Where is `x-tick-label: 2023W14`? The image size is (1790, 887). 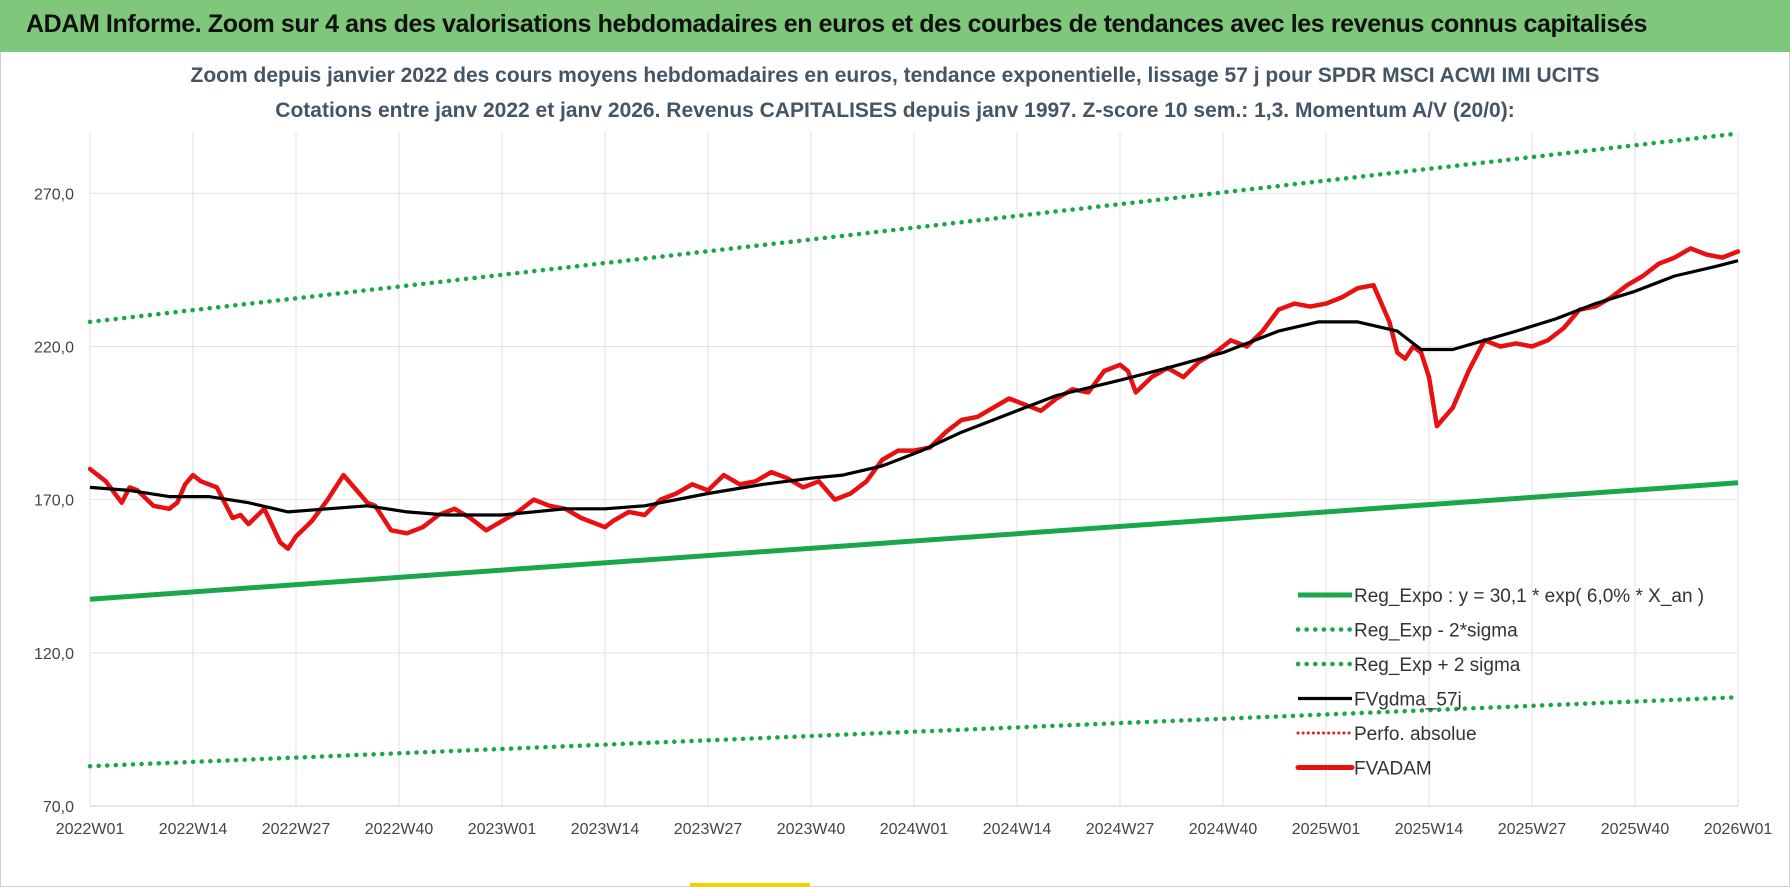
x-tick-label: 2023W14 is located at coordinates (605, 829).